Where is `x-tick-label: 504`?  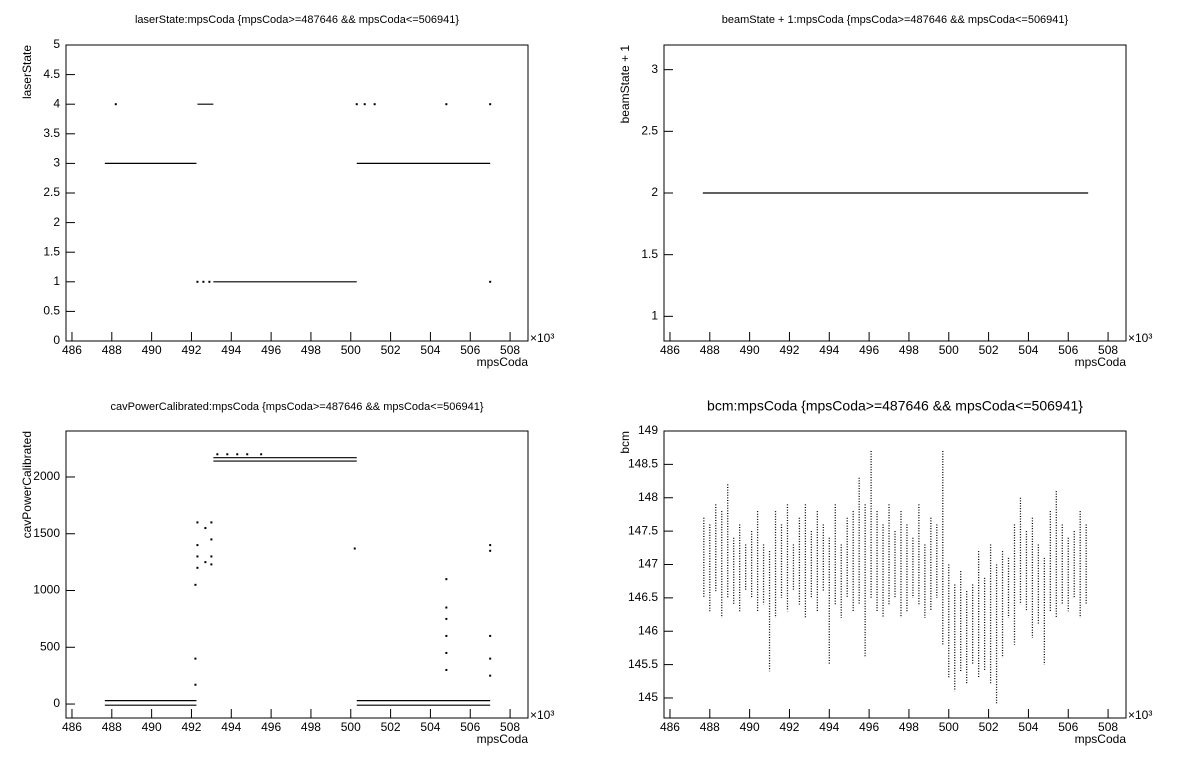 x-tick-label: 504 is located at coordinates (430, 350).